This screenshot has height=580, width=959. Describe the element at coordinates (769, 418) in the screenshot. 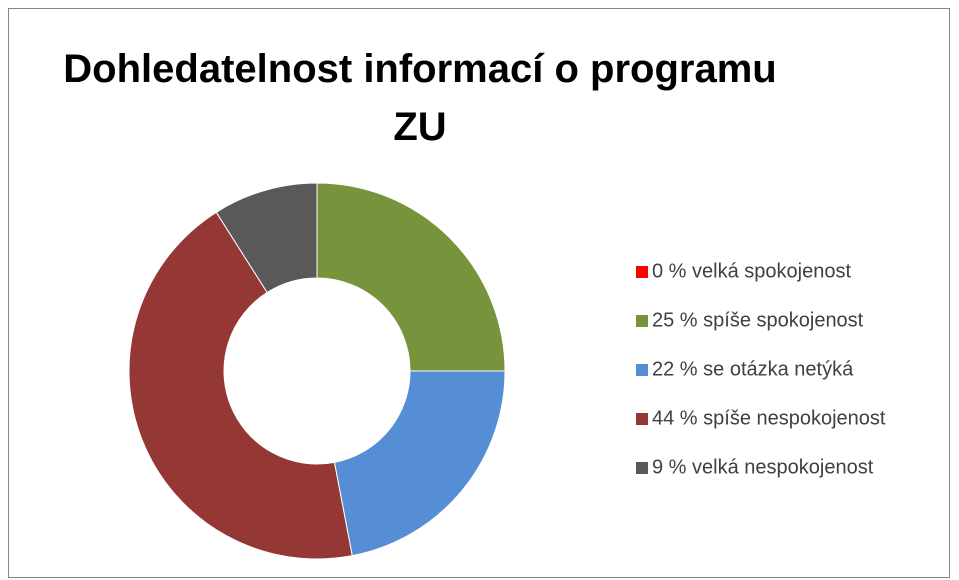

I see `legend-label: 44 % spíše nespokojenost` at that location.